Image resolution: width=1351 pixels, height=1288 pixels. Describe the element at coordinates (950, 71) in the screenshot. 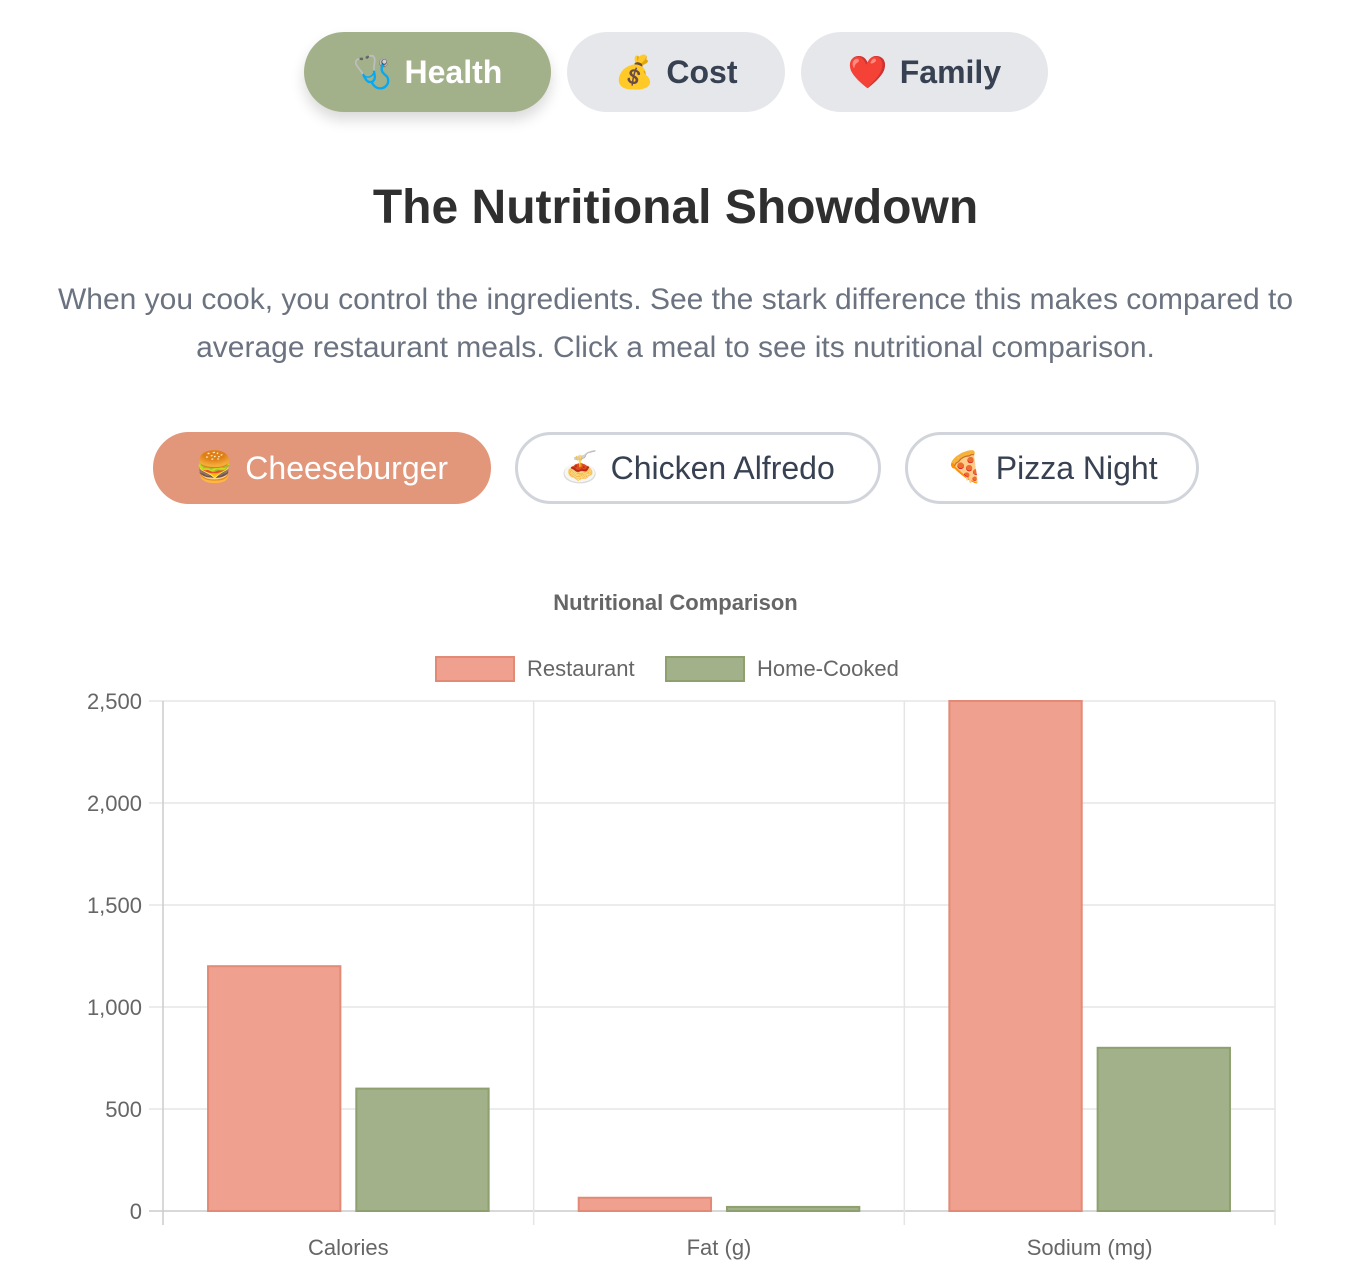

I see `tab-family-label: Family` at that location.